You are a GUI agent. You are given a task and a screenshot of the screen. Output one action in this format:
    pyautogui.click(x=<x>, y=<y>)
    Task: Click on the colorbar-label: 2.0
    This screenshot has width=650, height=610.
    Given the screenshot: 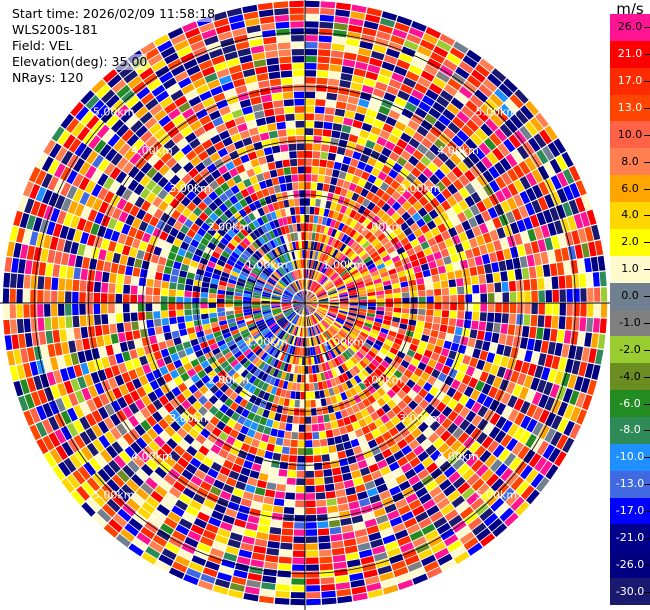 What is the action you would take?
    pyautogui.click(x=630, y=242)
    